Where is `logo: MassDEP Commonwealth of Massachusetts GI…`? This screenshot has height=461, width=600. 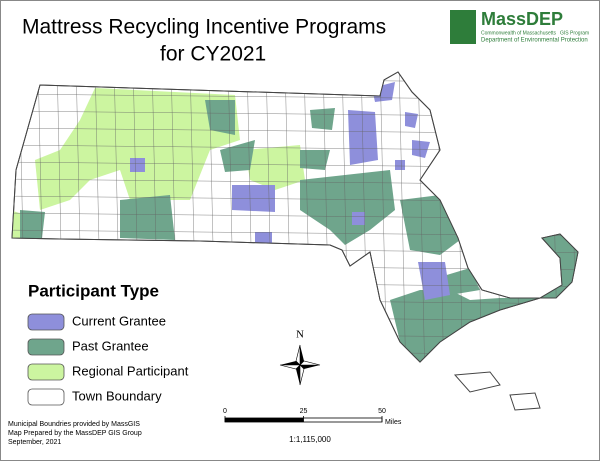
logo: MassDEP Commonwealth of Massachusetts GI… is located at coordinates (519, 26).